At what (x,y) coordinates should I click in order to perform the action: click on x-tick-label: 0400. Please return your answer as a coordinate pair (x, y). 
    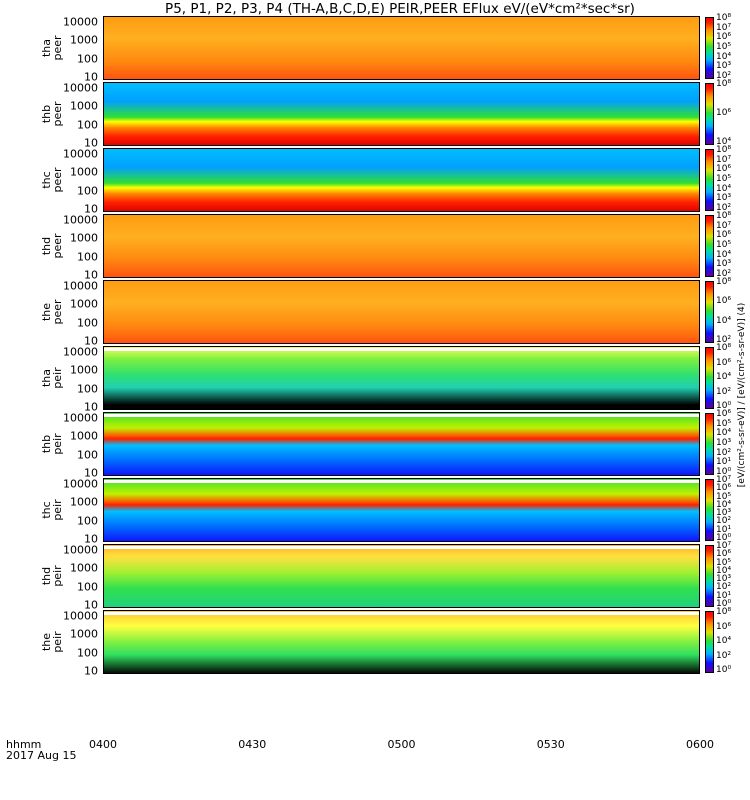
    Looking at the image, I should click on (103, 744).